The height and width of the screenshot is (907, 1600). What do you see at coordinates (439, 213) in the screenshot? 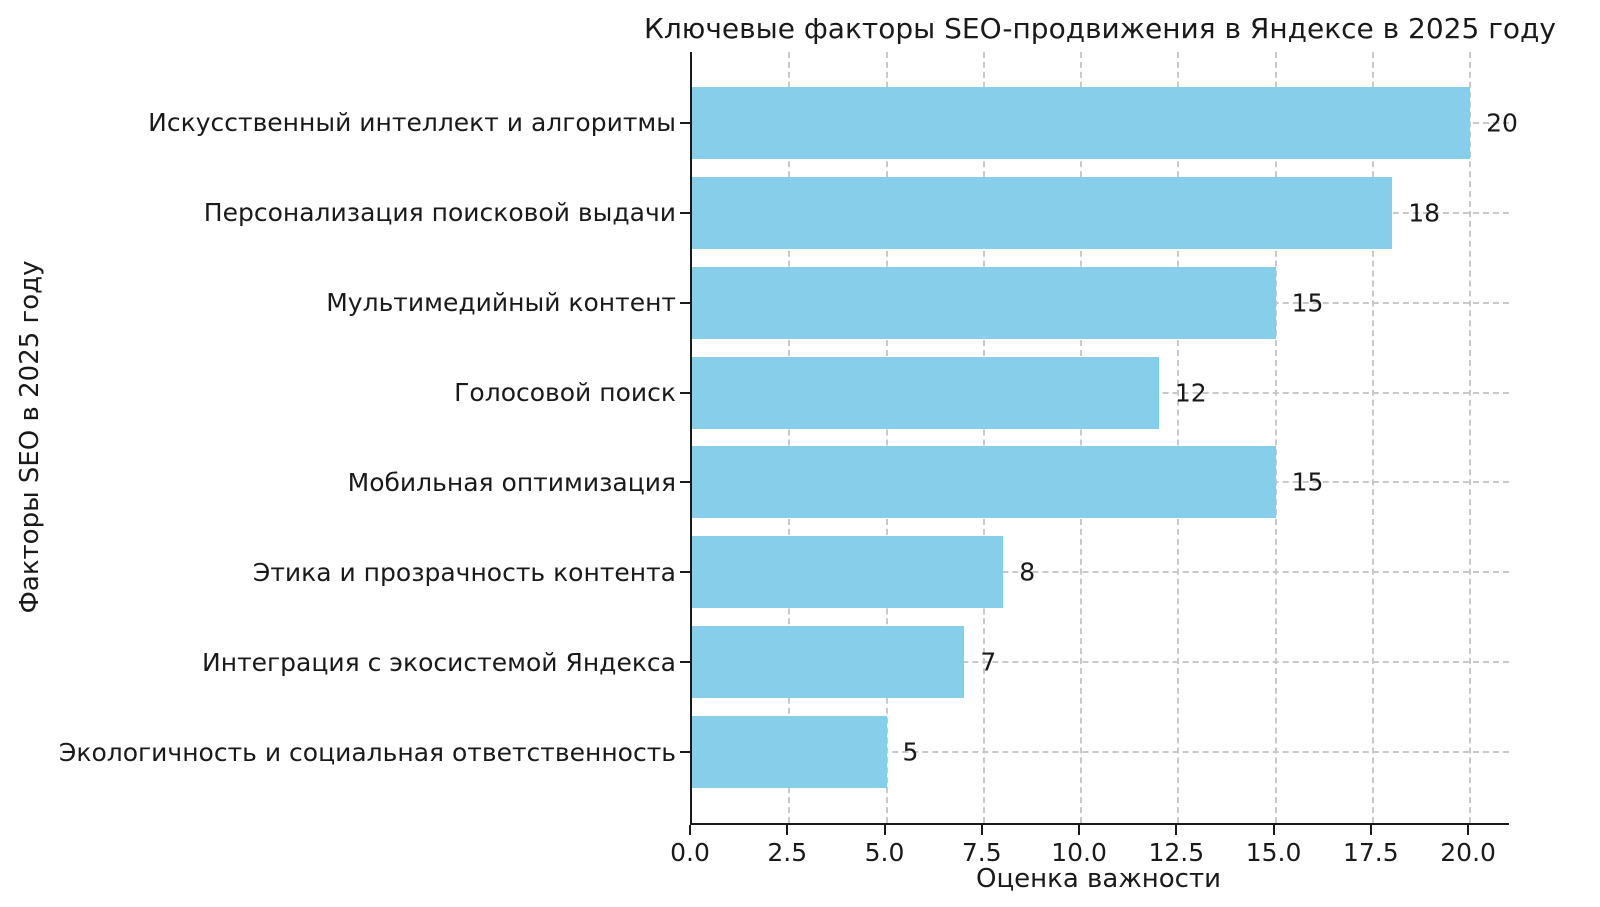
I see `y-category-label: Персонализация поисковой выдачи` at bounding box center [439, 213].